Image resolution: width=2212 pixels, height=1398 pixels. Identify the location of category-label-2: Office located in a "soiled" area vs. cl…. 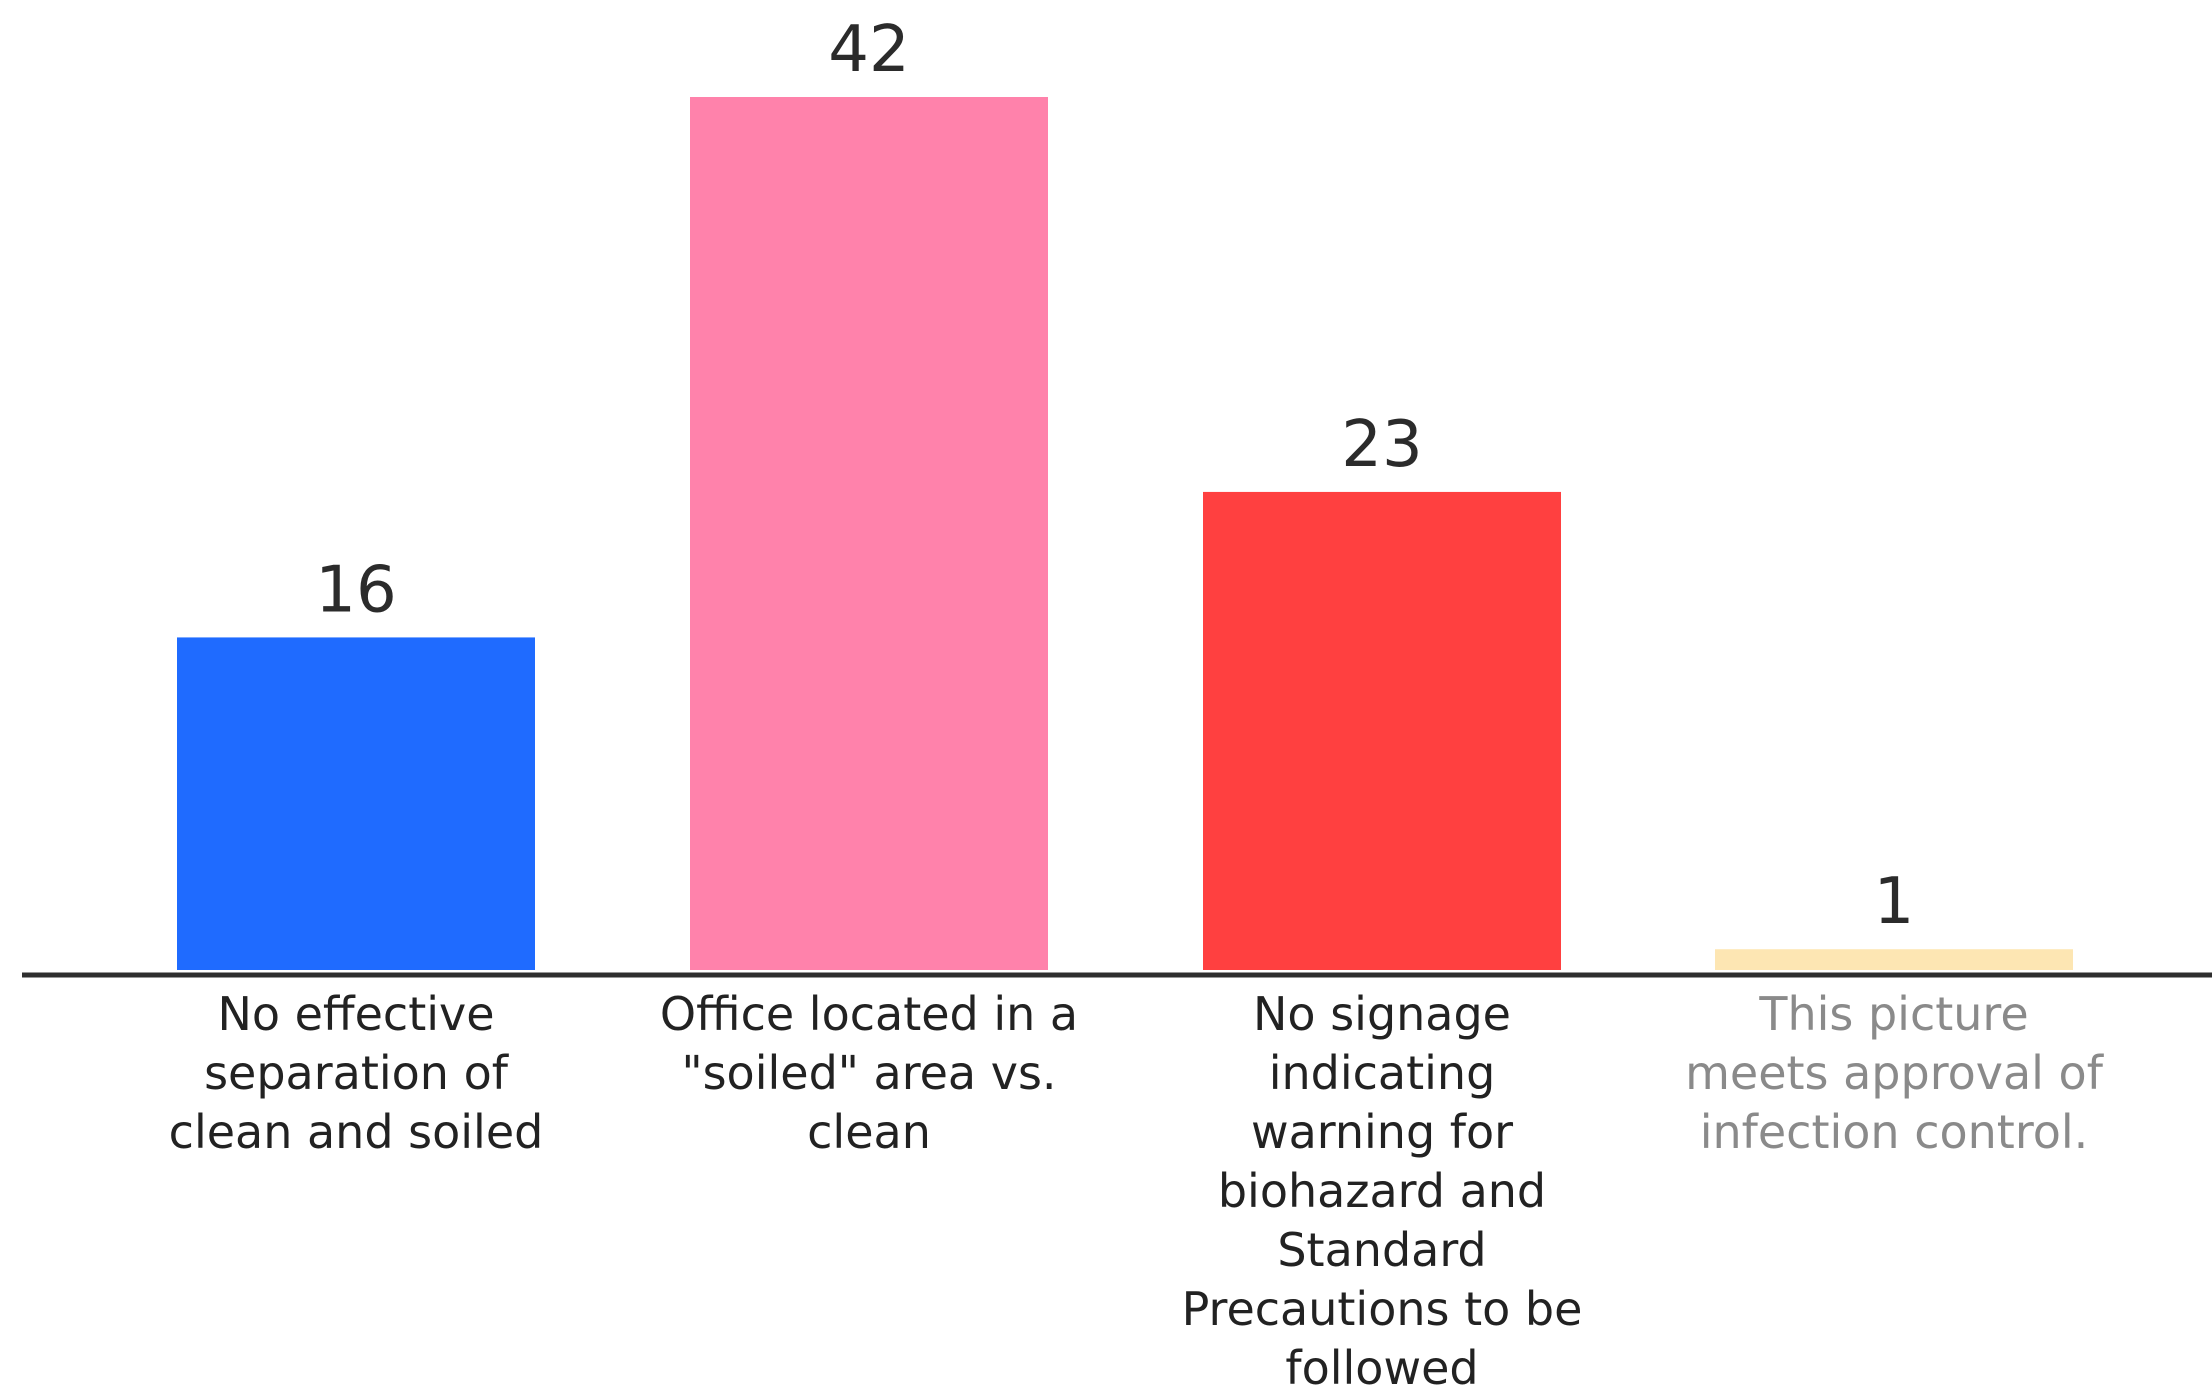
(869, 1073).